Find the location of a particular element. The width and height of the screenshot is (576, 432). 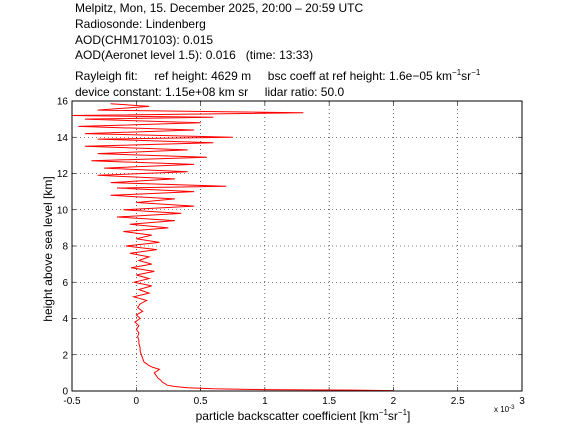

y-tick-label: 8 is located at coordinates (65, 247).